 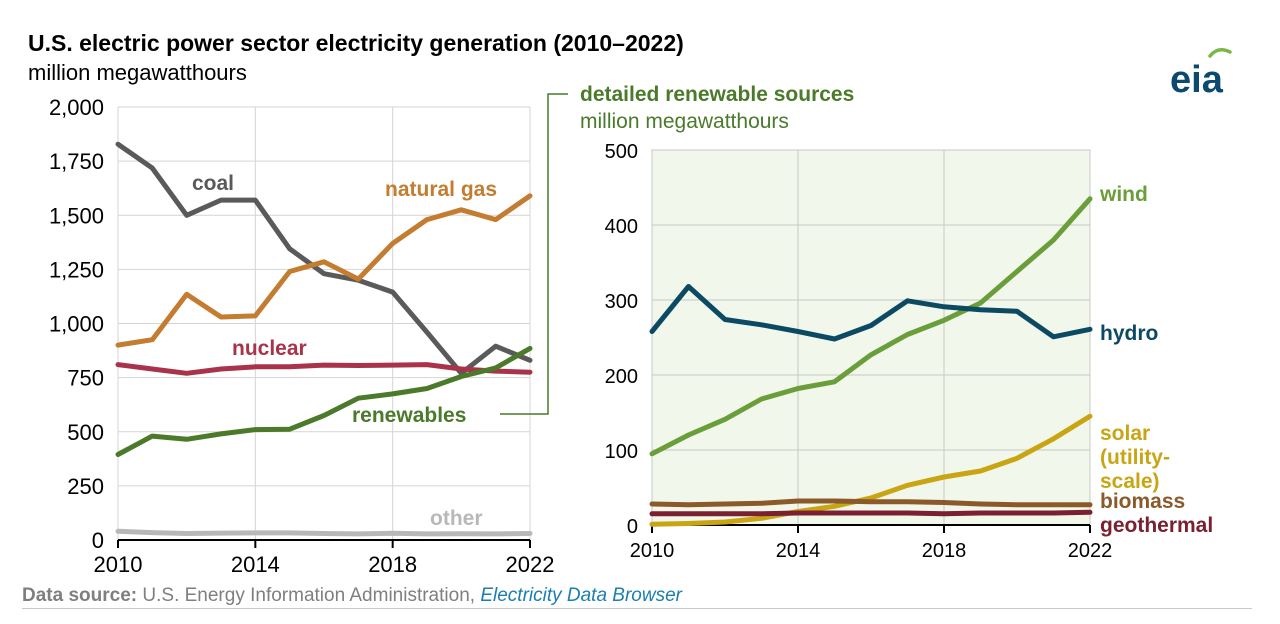 I want to click on electricity-data-browser-link: Electricity Data Browser, so click(x=581, y=595).